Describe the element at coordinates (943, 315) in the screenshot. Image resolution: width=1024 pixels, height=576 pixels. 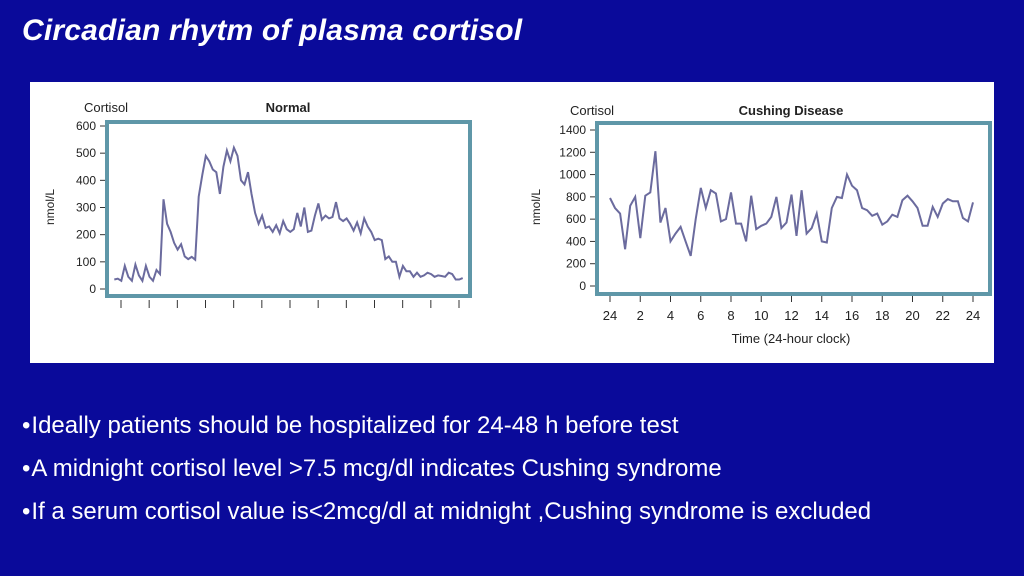
I see `cushing-x-tick-label: 22` at that location.